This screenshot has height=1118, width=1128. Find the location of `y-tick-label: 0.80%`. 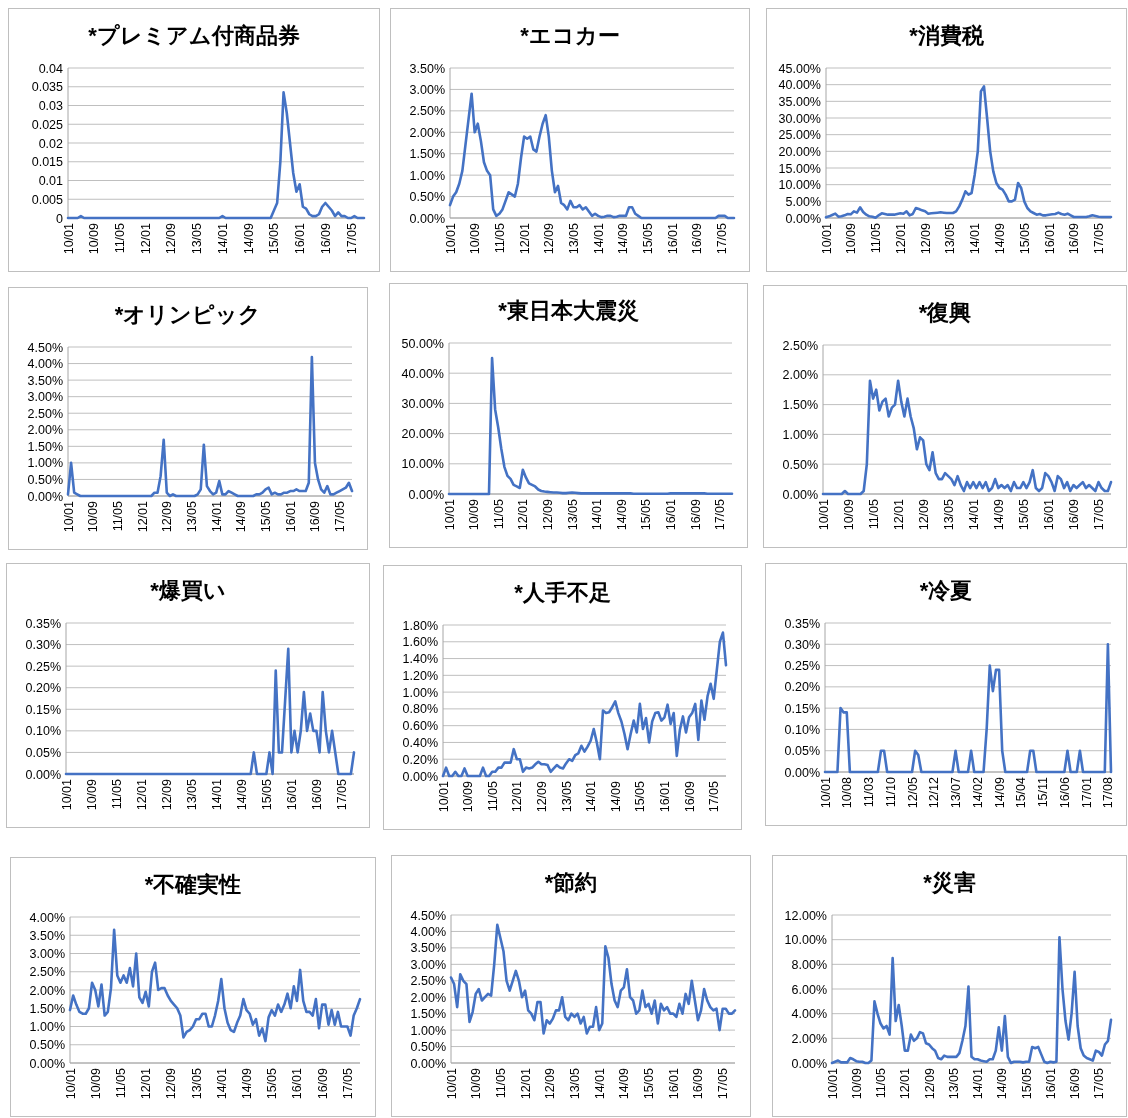

y-tick-label: 0.80% is located at coordinates (420, 709).